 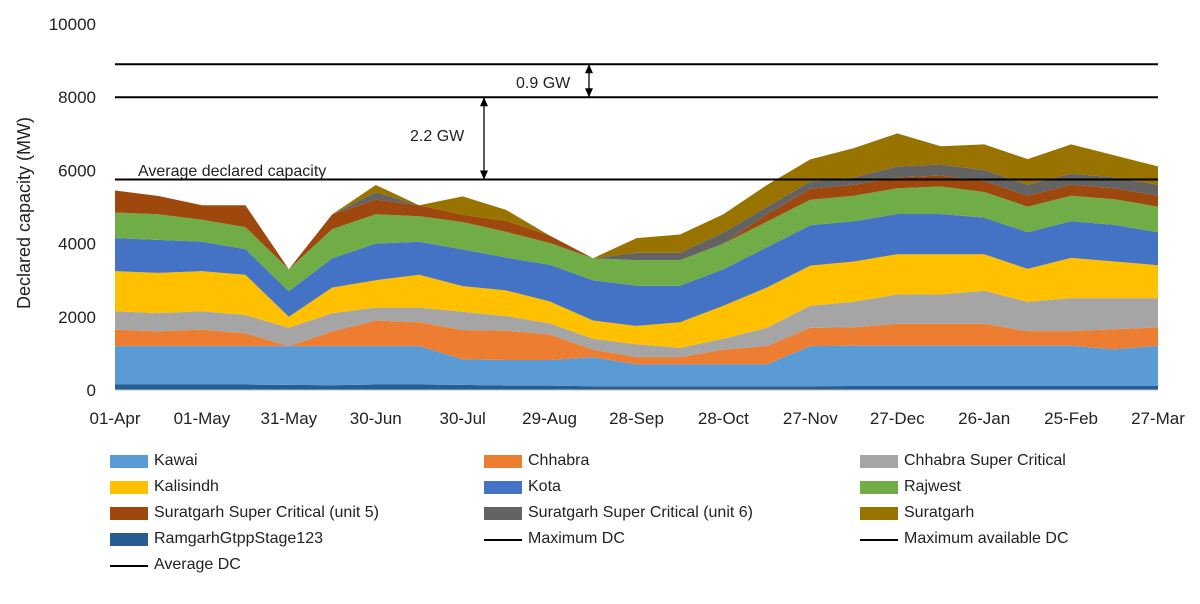 I want to click on gap-2-2gw-label: 2.2 GW, so click(x=437, y=136).